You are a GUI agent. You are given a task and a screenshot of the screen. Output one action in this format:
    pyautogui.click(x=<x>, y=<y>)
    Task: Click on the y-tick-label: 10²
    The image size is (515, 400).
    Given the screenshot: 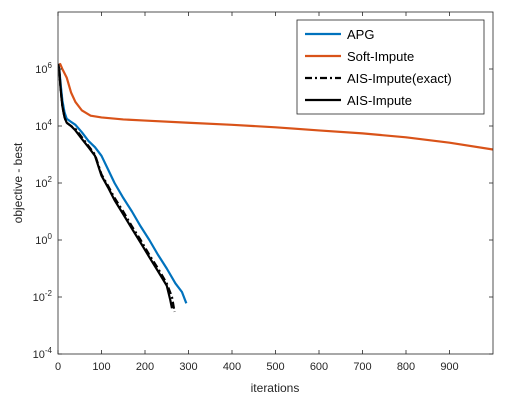 What is the action you would take?
    pyautogui.click(x=43, y=182)
    